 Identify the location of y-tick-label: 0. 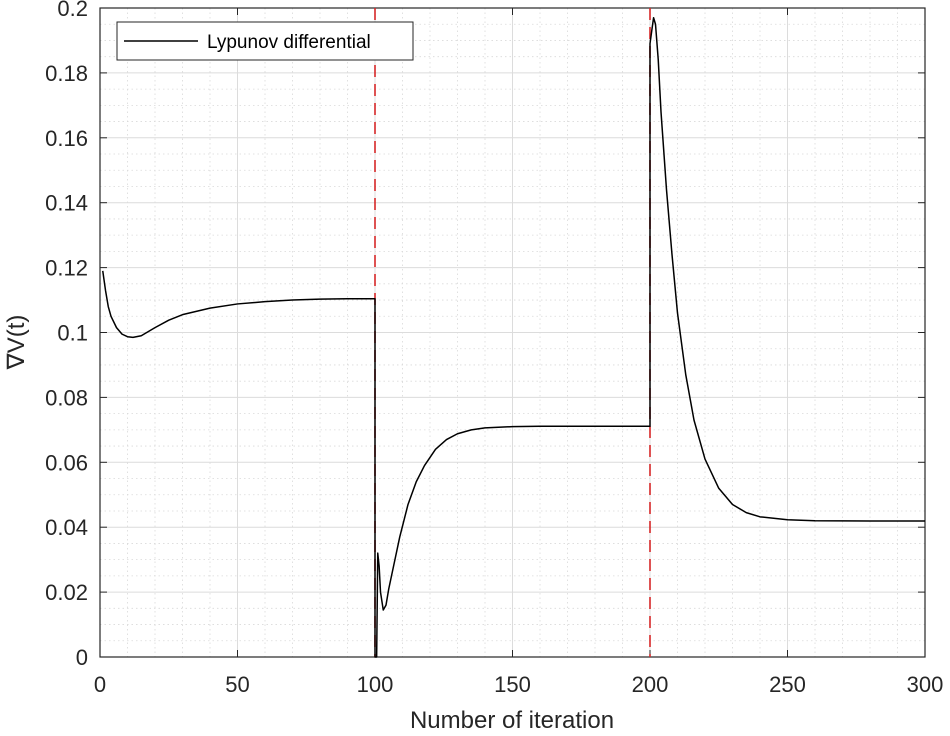
(82, 657).